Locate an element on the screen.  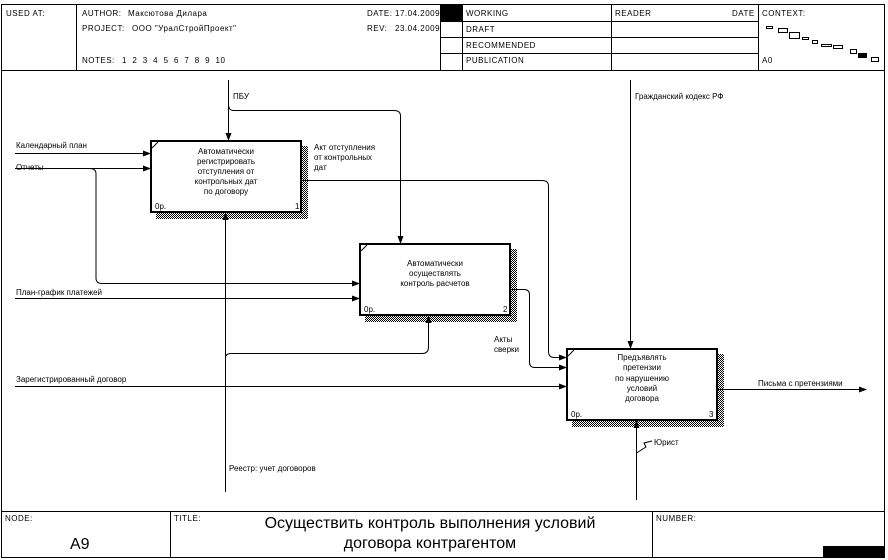
date-value: 17.04.2009 is located at coordinates (417, 13).